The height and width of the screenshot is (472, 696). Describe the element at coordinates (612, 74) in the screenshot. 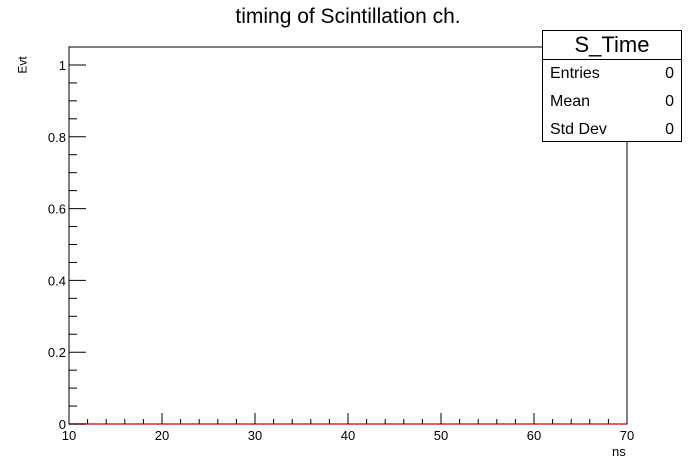

I see `stats-row-entries: Entries 0` at that location.